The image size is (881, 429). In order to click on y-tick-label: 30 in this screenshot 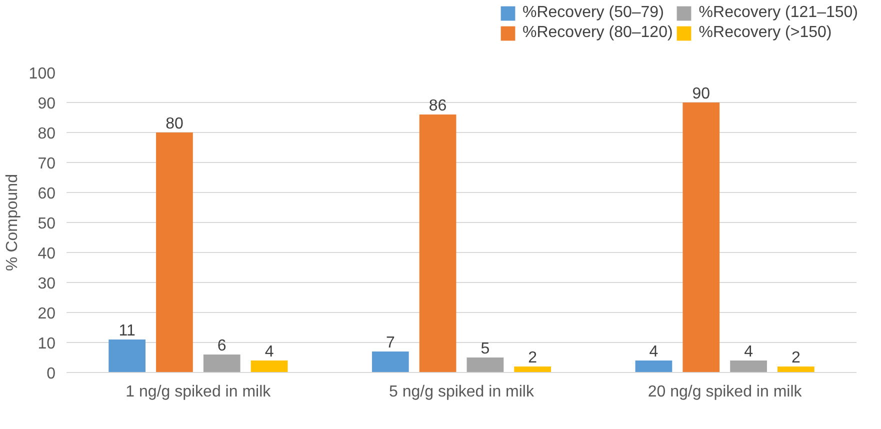, I will do `click(47, 284)`.